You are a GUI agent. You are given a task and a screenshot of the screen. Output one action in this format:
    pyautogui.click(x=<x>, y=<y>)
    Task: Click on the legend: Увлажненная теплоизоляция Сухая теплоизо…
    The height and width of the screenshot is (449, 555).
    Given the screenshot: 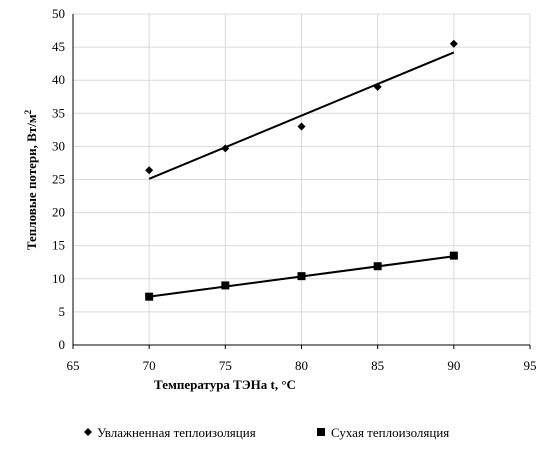 What is the action you would take?
    pyautogui.click(x=266, y=432)
    